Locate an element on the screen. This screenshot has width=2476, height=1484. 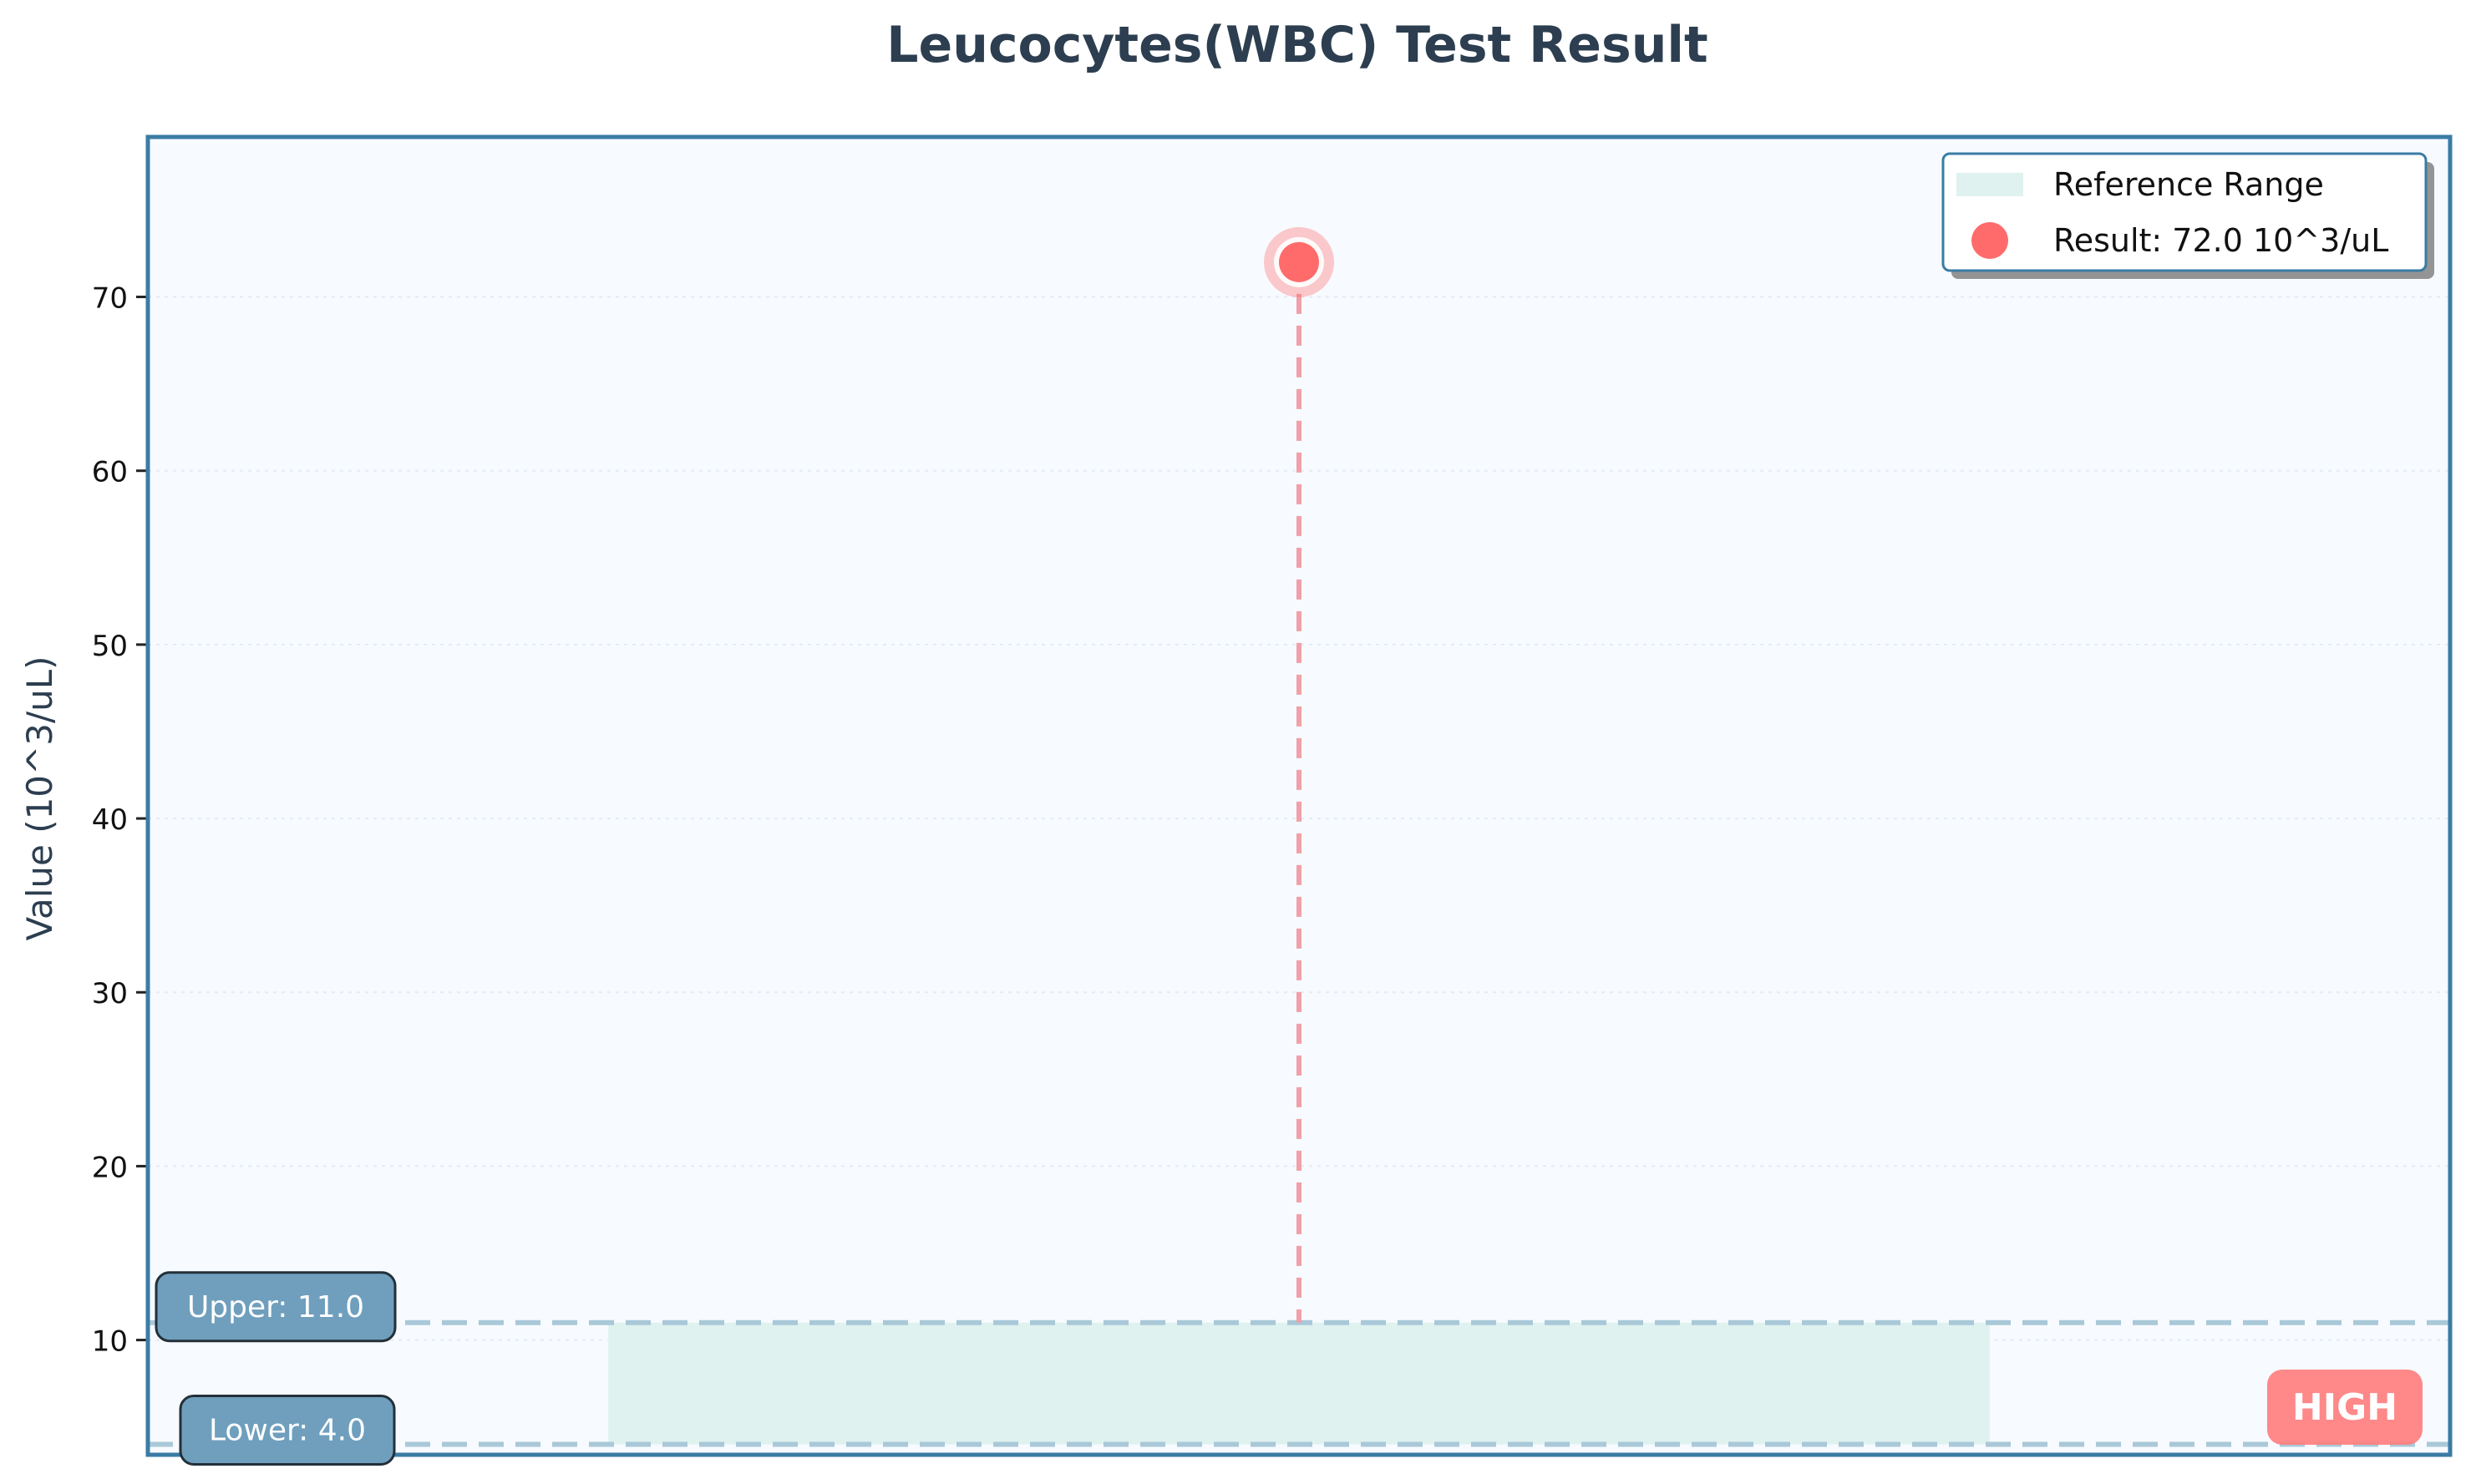
status-badge: HIGH is located at coordinates (2345, 1407).